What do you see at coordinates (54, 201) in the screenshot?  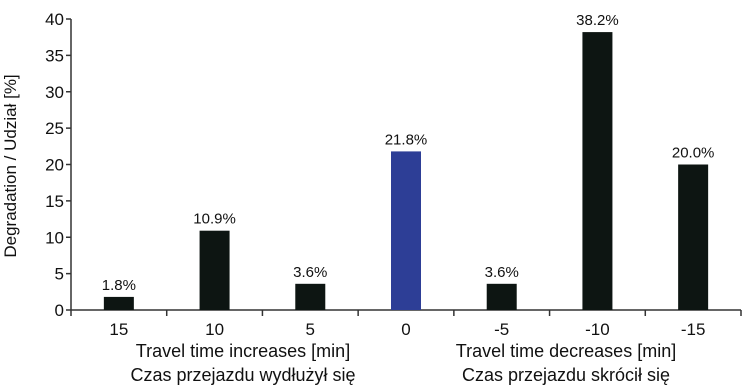 I see `y-tick-label: 15` at bounding box center [54, 201].